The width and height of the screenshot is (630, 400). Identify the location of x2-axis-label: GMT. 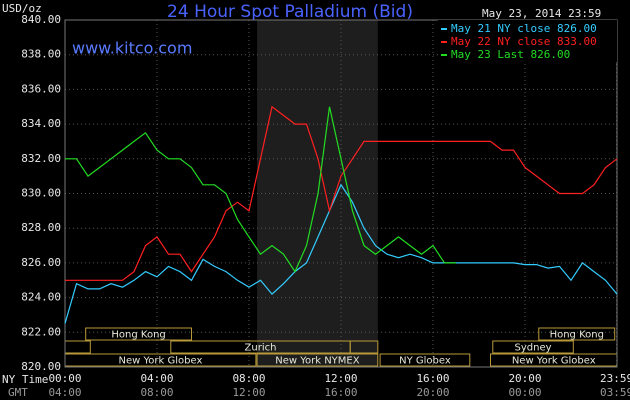
(18, 392).